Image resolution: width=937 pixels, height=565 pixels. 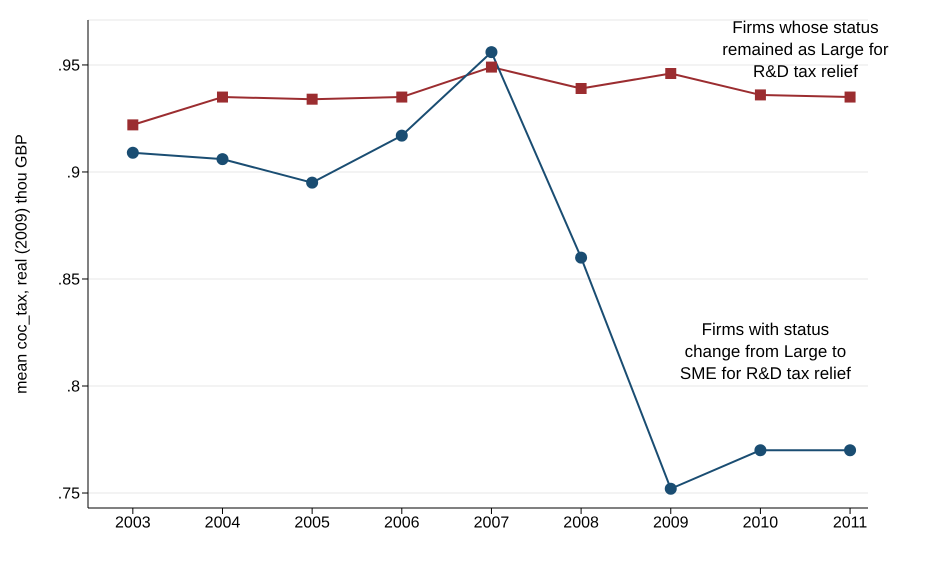 I want to click on series-label: Firms whose status remained as Large for R&D tax relief, so click(x=805, y=49).